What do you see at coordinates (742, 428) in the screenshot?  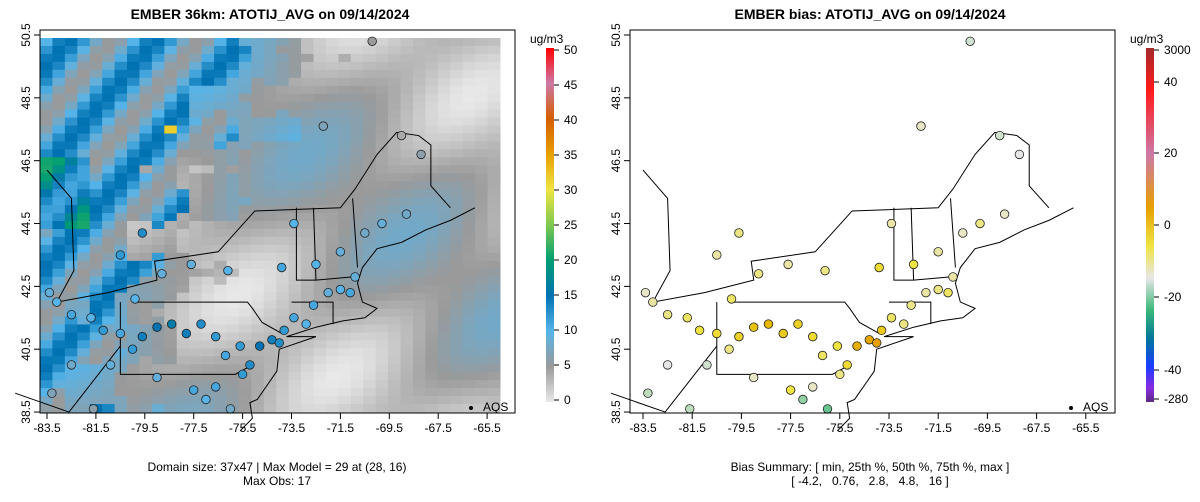 I see `x-tick-label: -79.5` at bounding box center [742, 428].